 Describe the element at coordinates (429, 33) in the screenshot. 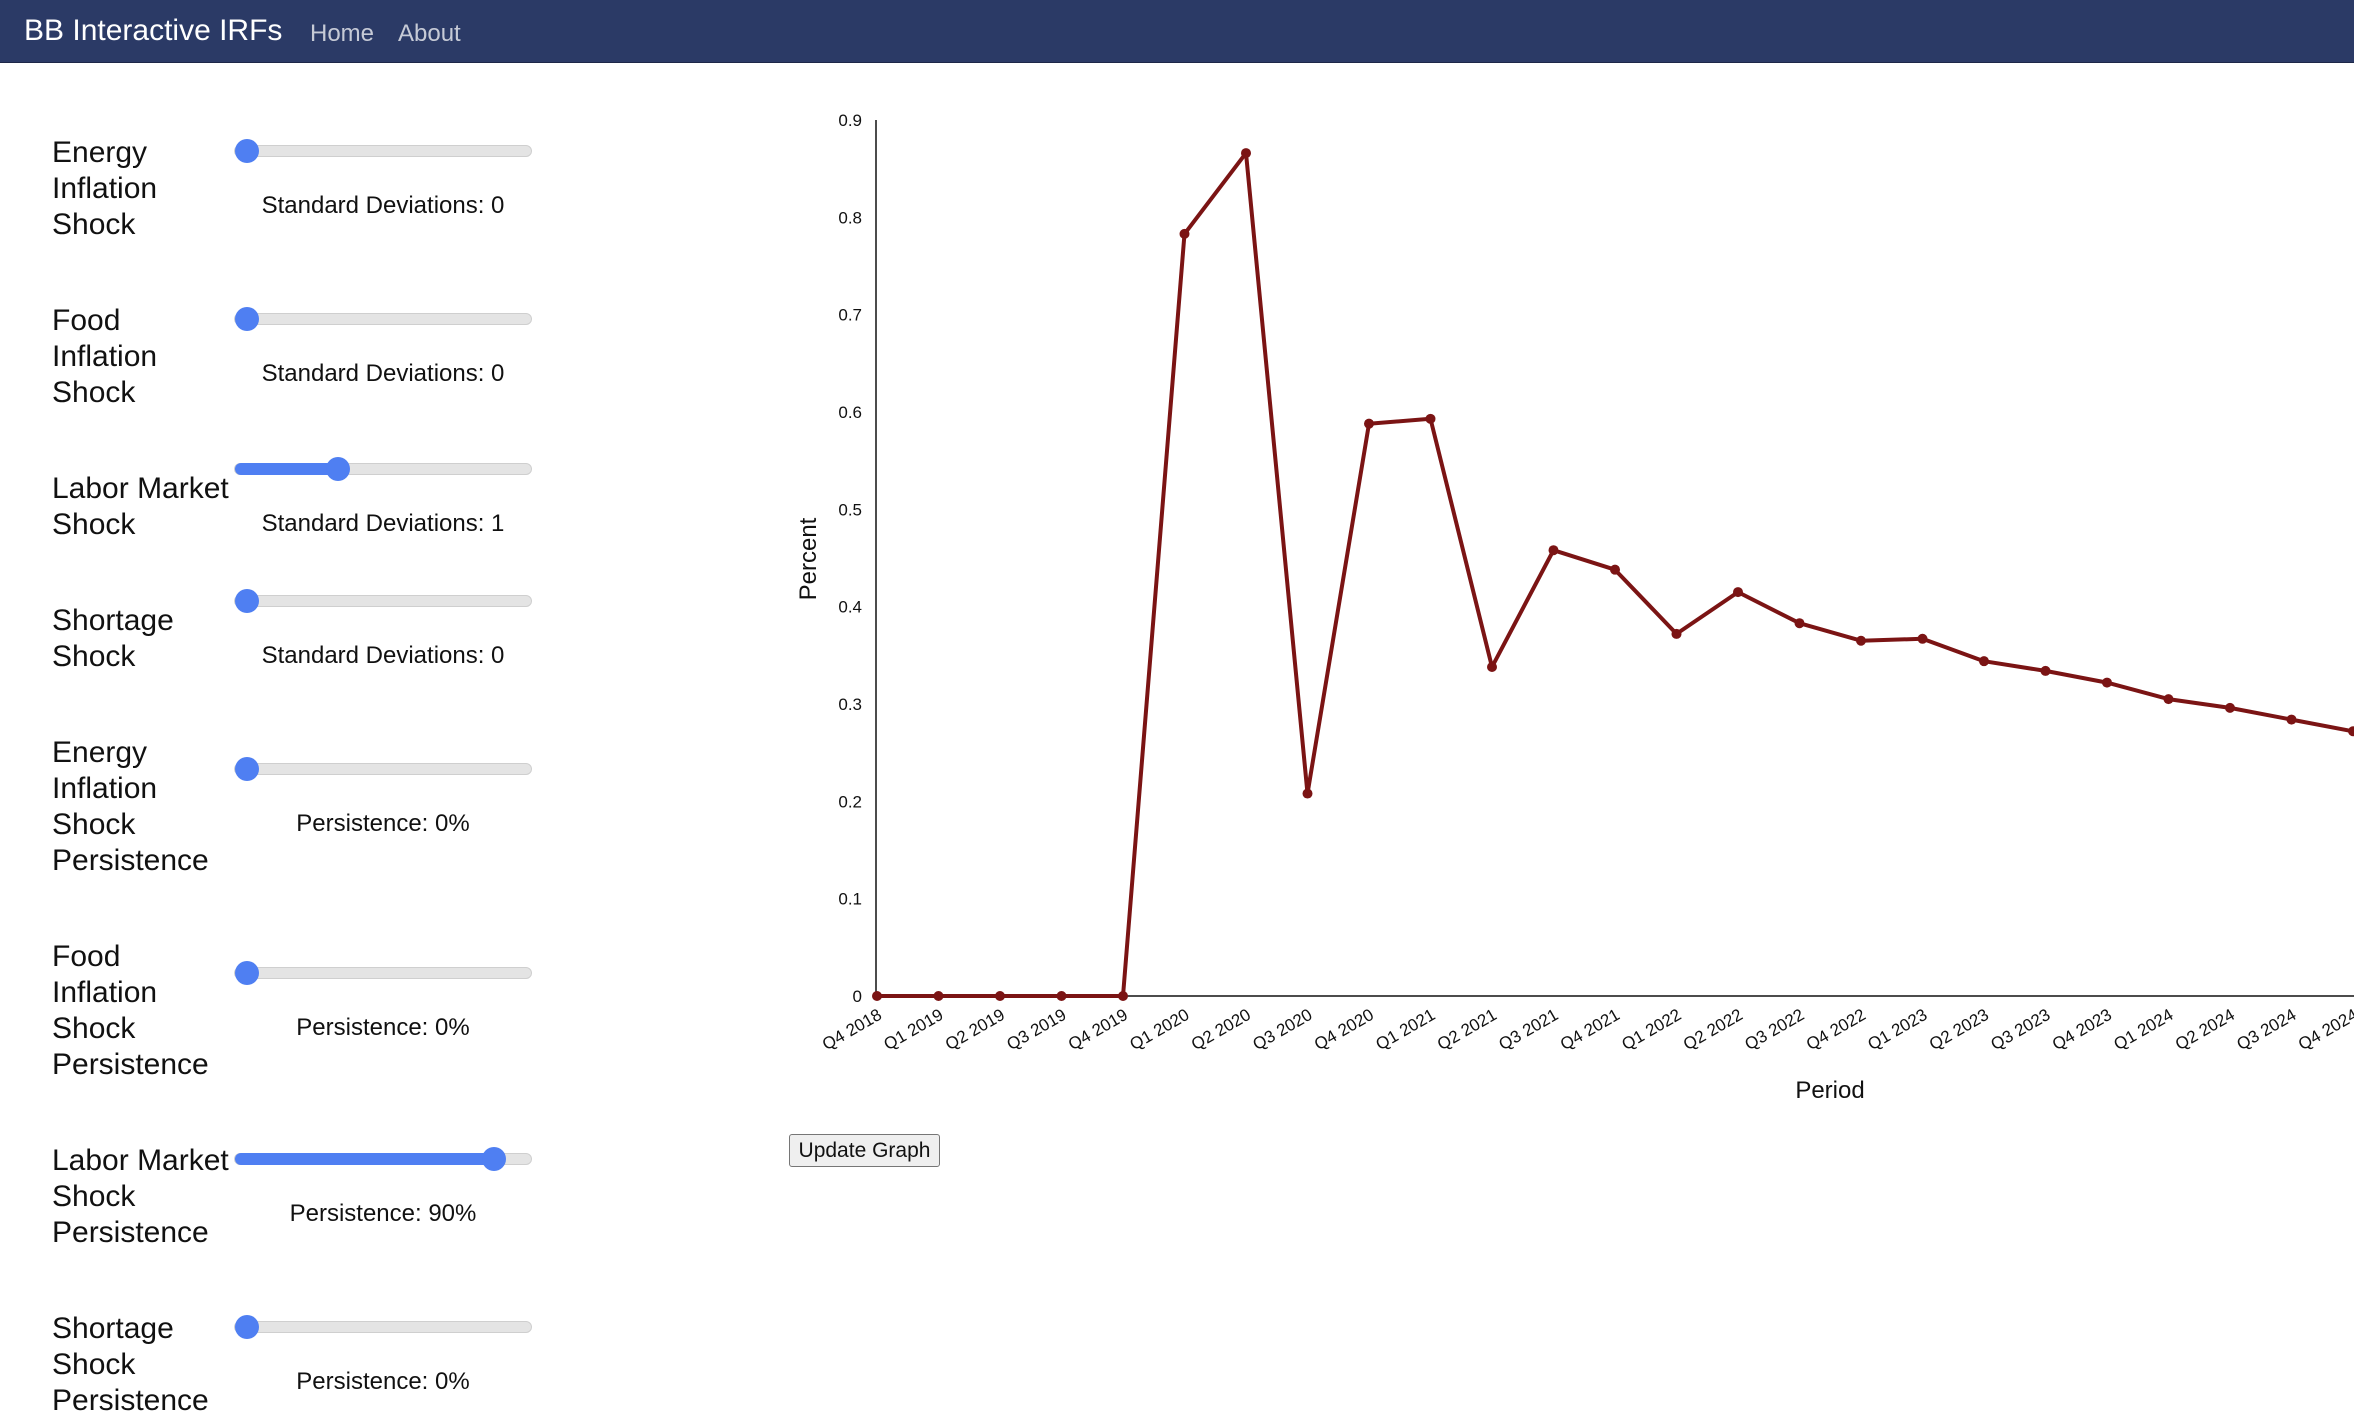

I see `nav-about-link: About` at that location.